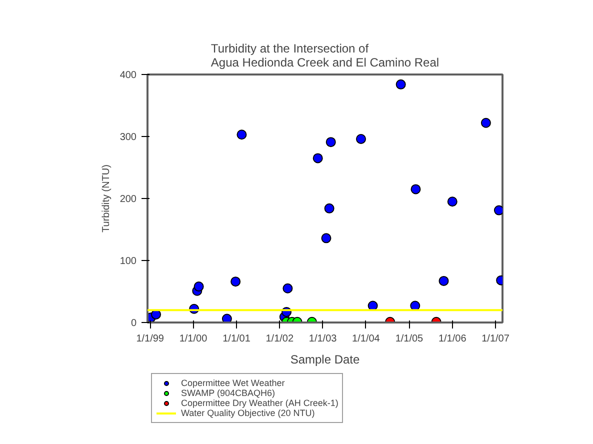 The height and width of the screenshot is (444, 593). What do you see at coordinates (133, 323) in the screenshot?
I see `y-tick-label: 0` at bounding box center [133, 323].